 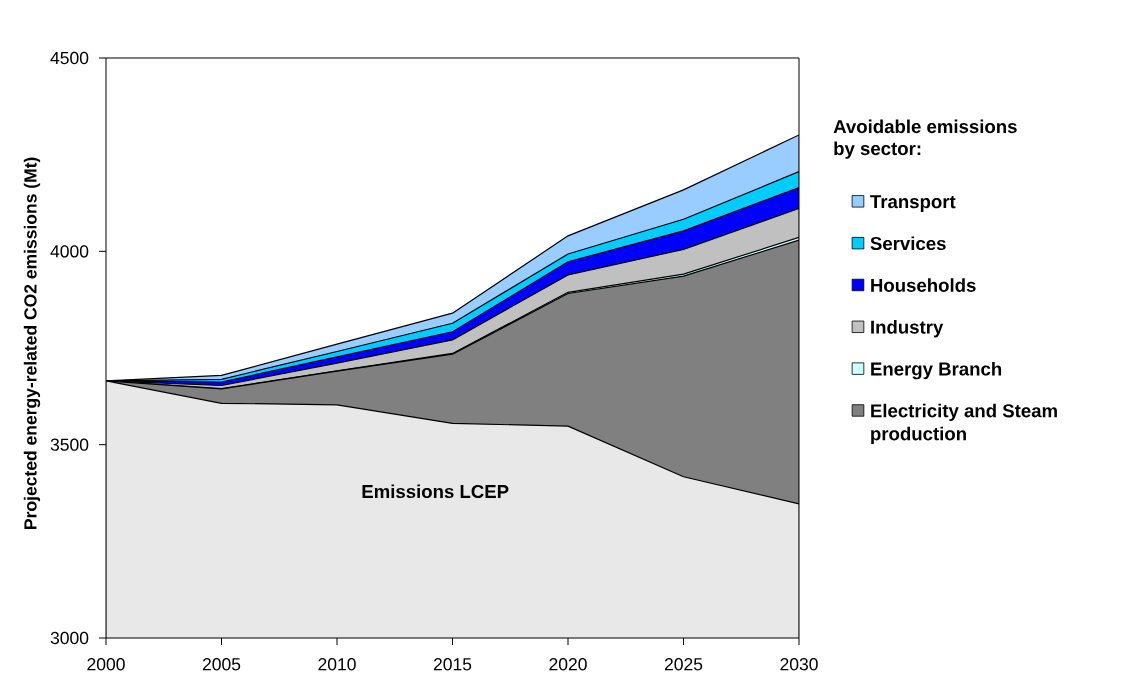 I want to click on y-tick-label: 4000, so click(x=69, y=251).